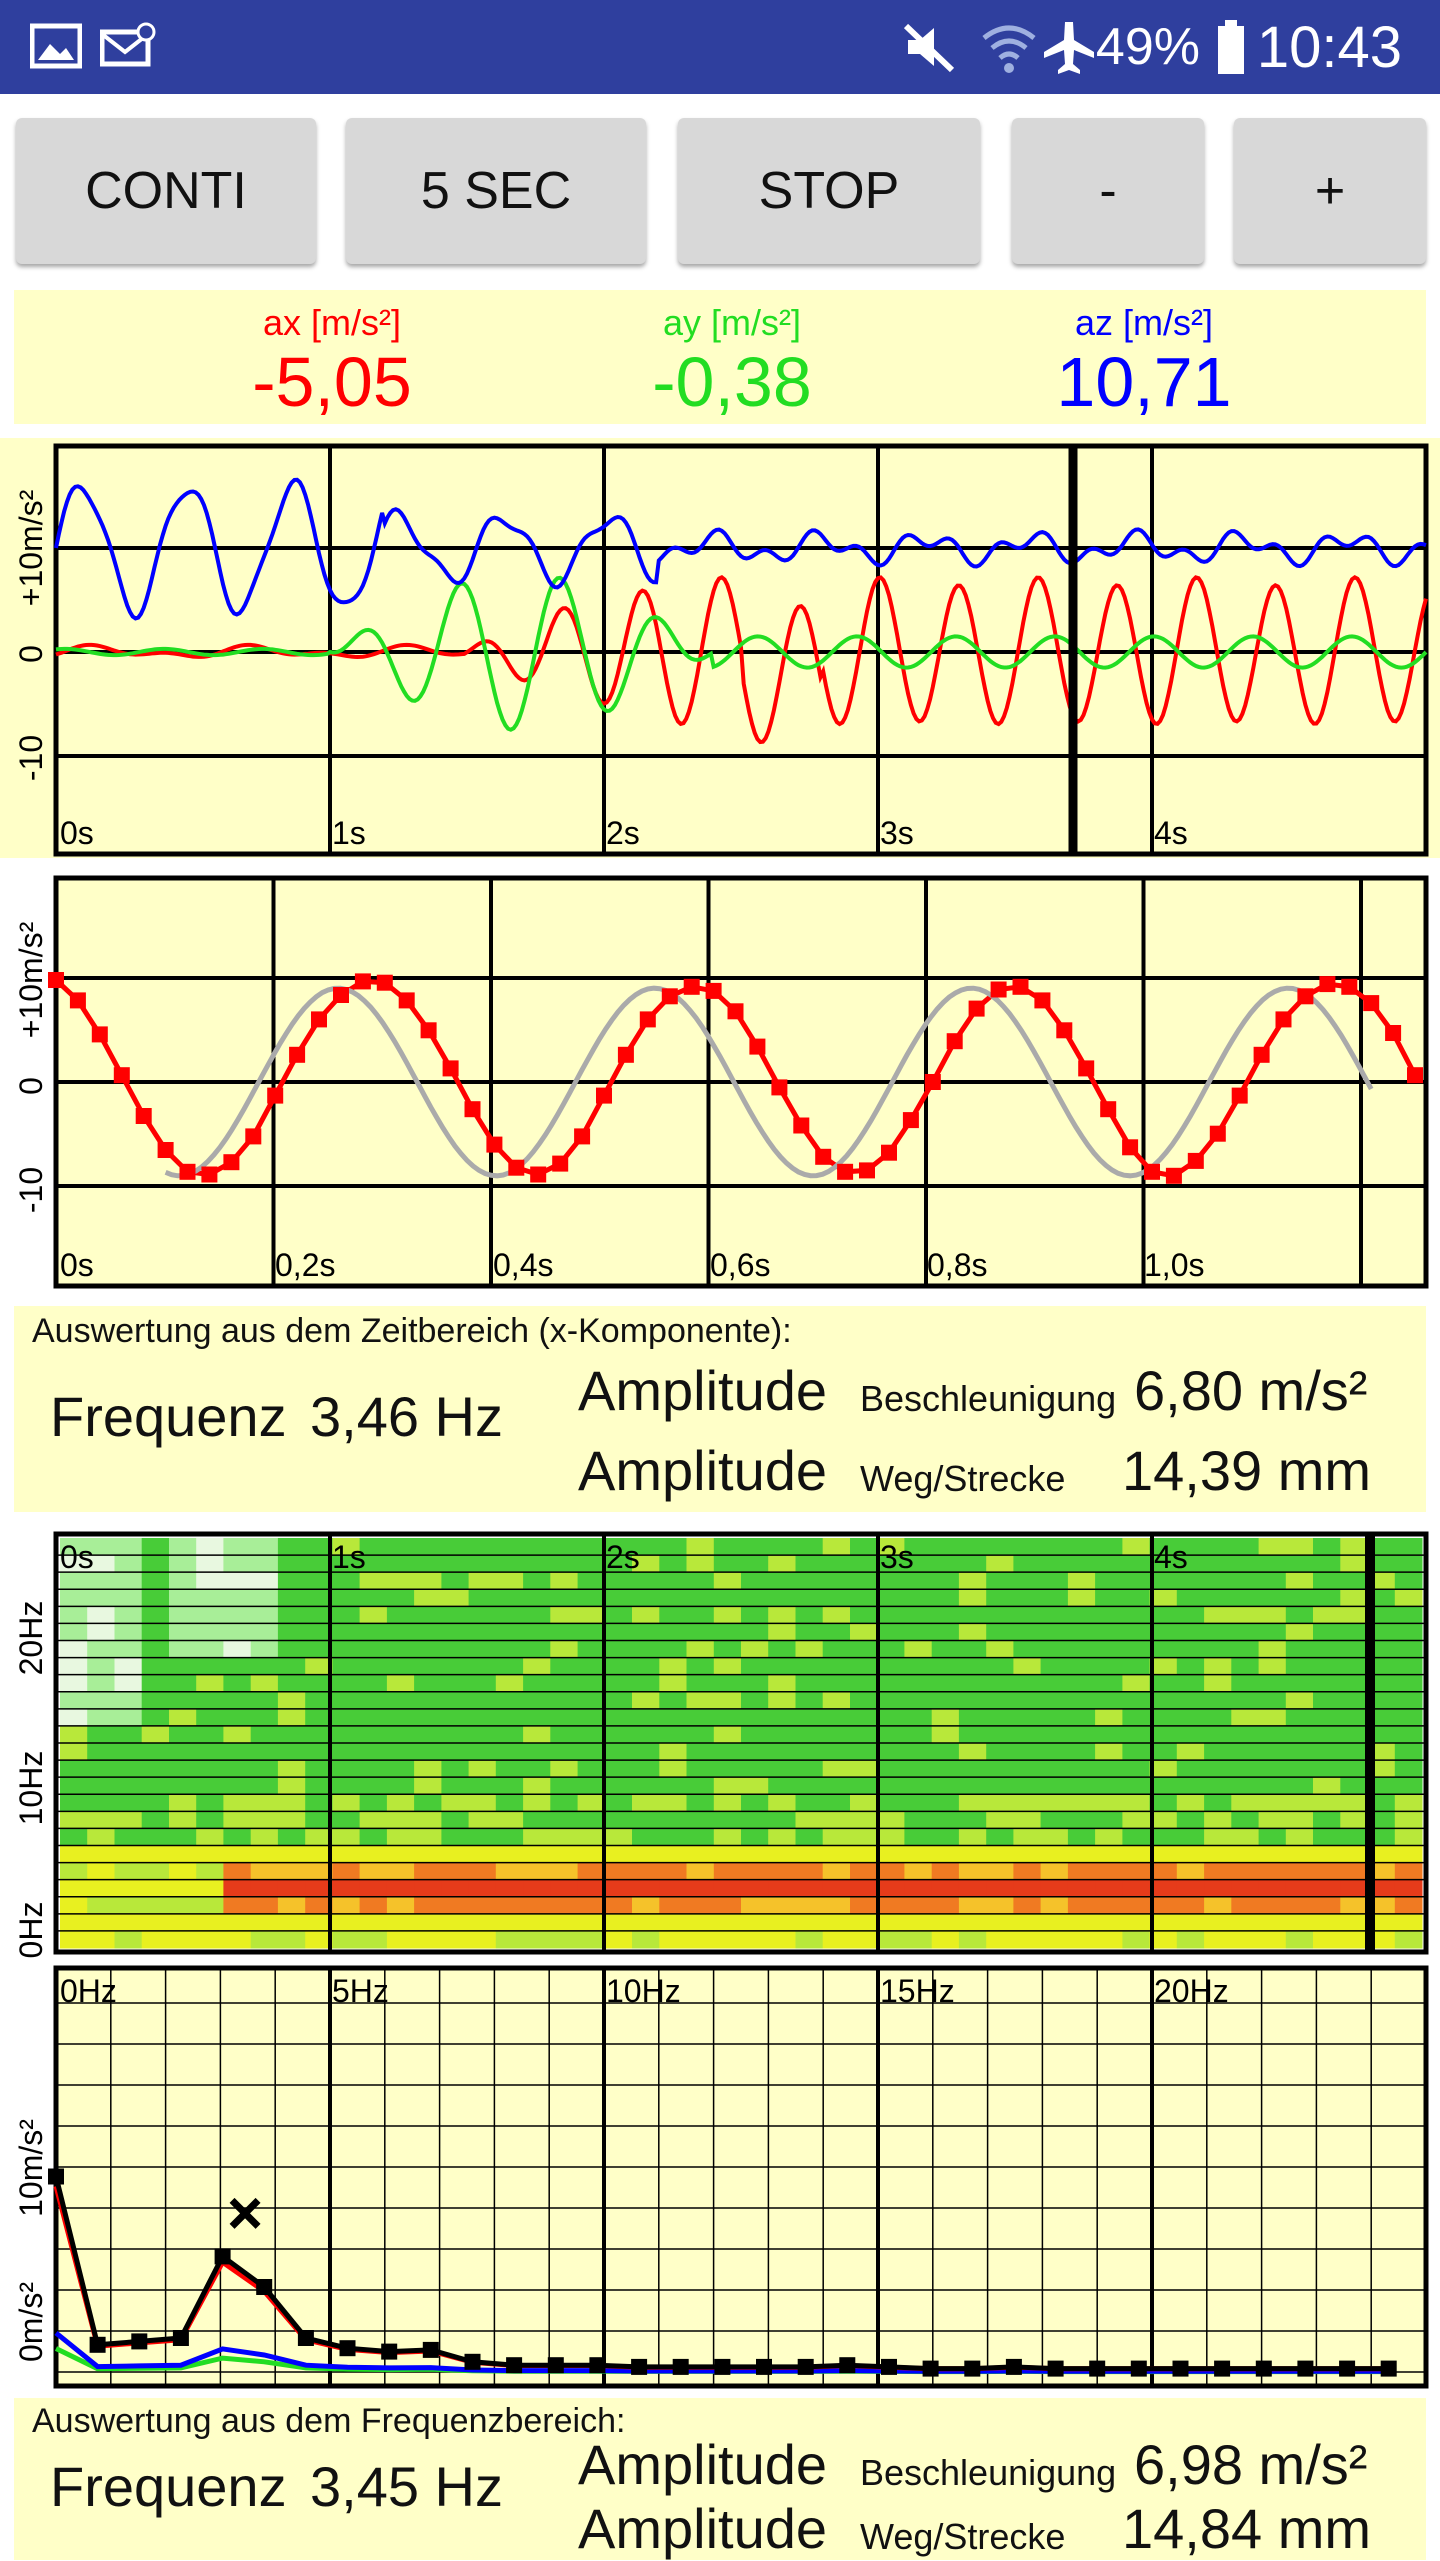  What do you see at coordinates (31, 979) in the screenshot?
I see `graph2-ylabel-top: +10m/s²` at bounding box center [31, 979].